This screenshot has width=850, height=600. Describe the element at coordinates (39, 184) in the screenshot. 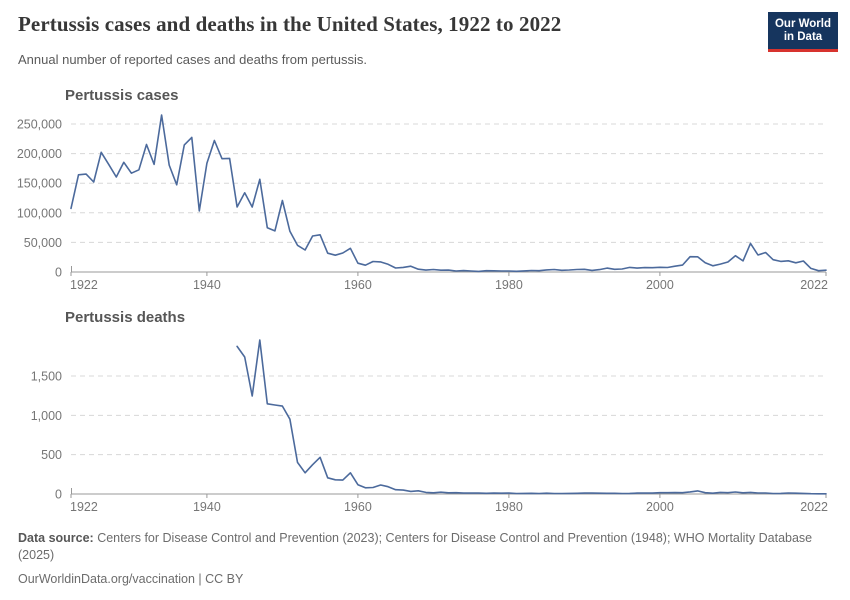

I see `y-tick-label: 150,000` at that location.